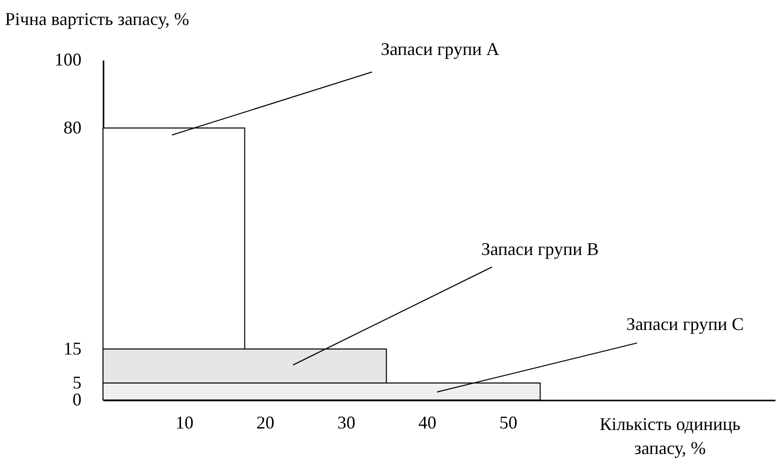  Describe the element at coordinates (97, 19) in the screenshot. I see `y-axis-title: Річна вартість запасу, %` at that location.